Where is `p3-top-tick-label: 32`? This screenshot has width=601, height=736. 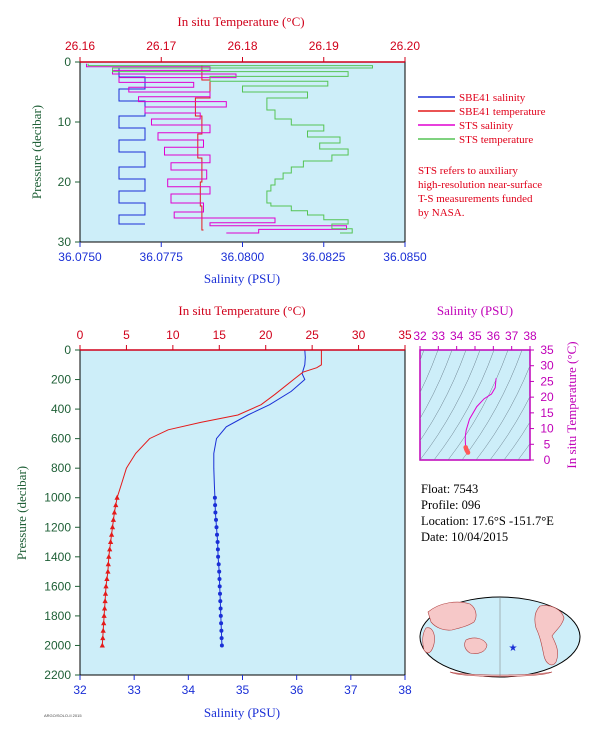
p3-top-tick-label: 32 is located at coordinates (420, 336).